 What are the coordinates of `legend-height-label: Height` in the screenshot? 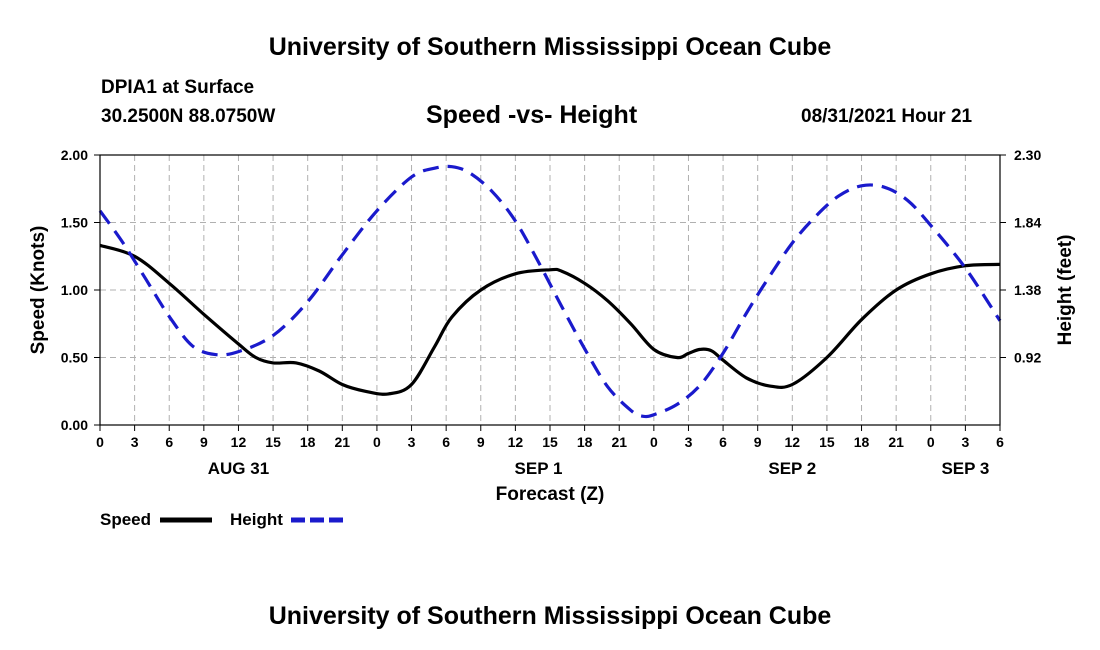 It's located at (256, 519).